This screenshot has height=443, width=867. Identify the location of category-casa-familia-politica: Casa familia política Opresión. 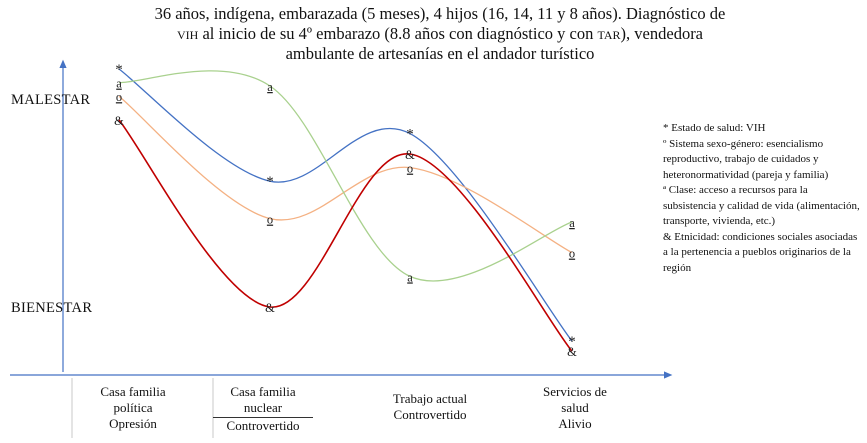
(133, 408).